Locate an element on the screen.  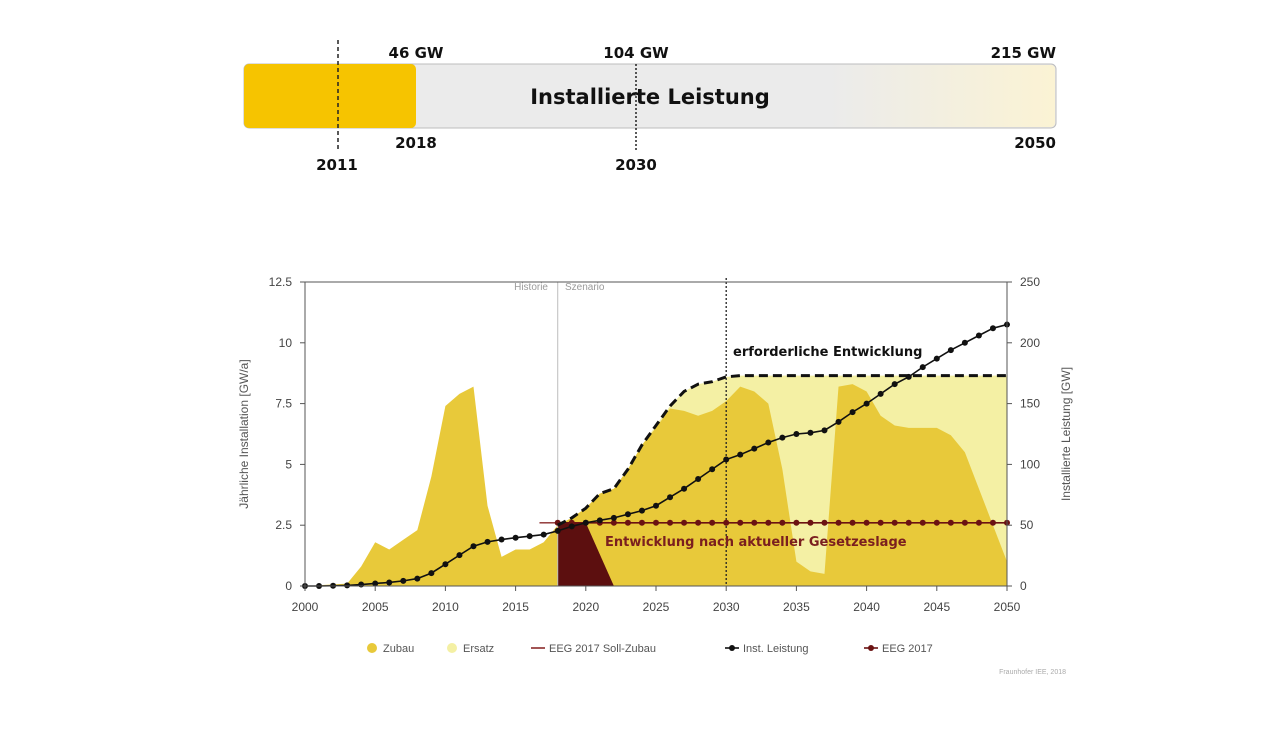
y-right-tick-label: 200 is located at coordinates (1030, 343).